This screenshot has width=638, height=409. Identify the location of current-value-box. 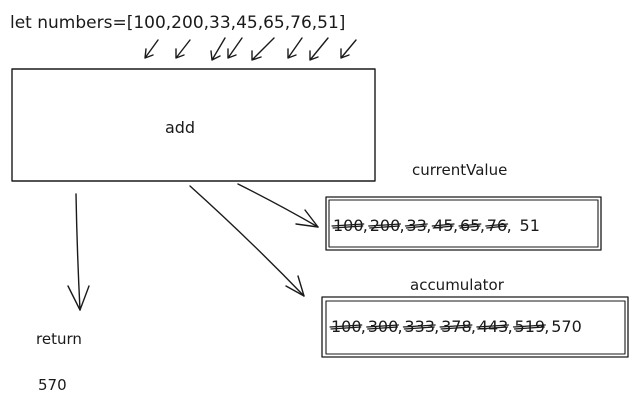
(463, 223).